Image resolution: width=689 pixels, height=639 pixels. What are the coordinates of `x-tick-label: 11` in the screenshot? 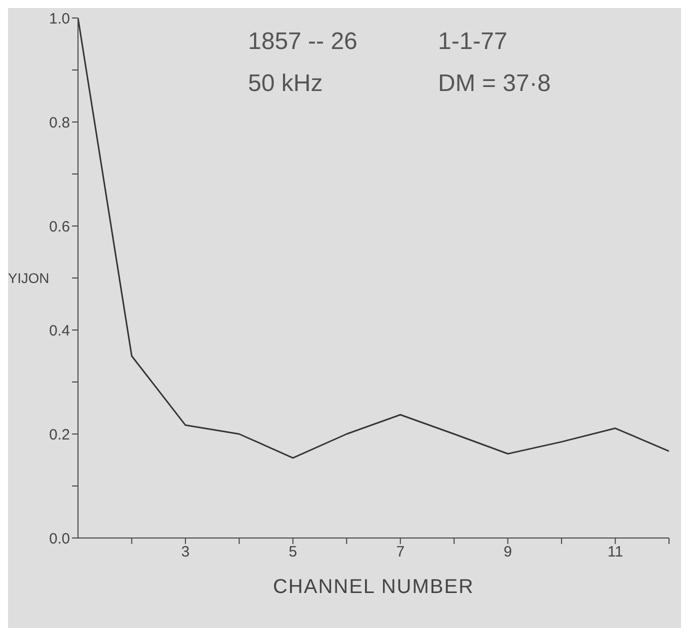 It's located at (615, 552).